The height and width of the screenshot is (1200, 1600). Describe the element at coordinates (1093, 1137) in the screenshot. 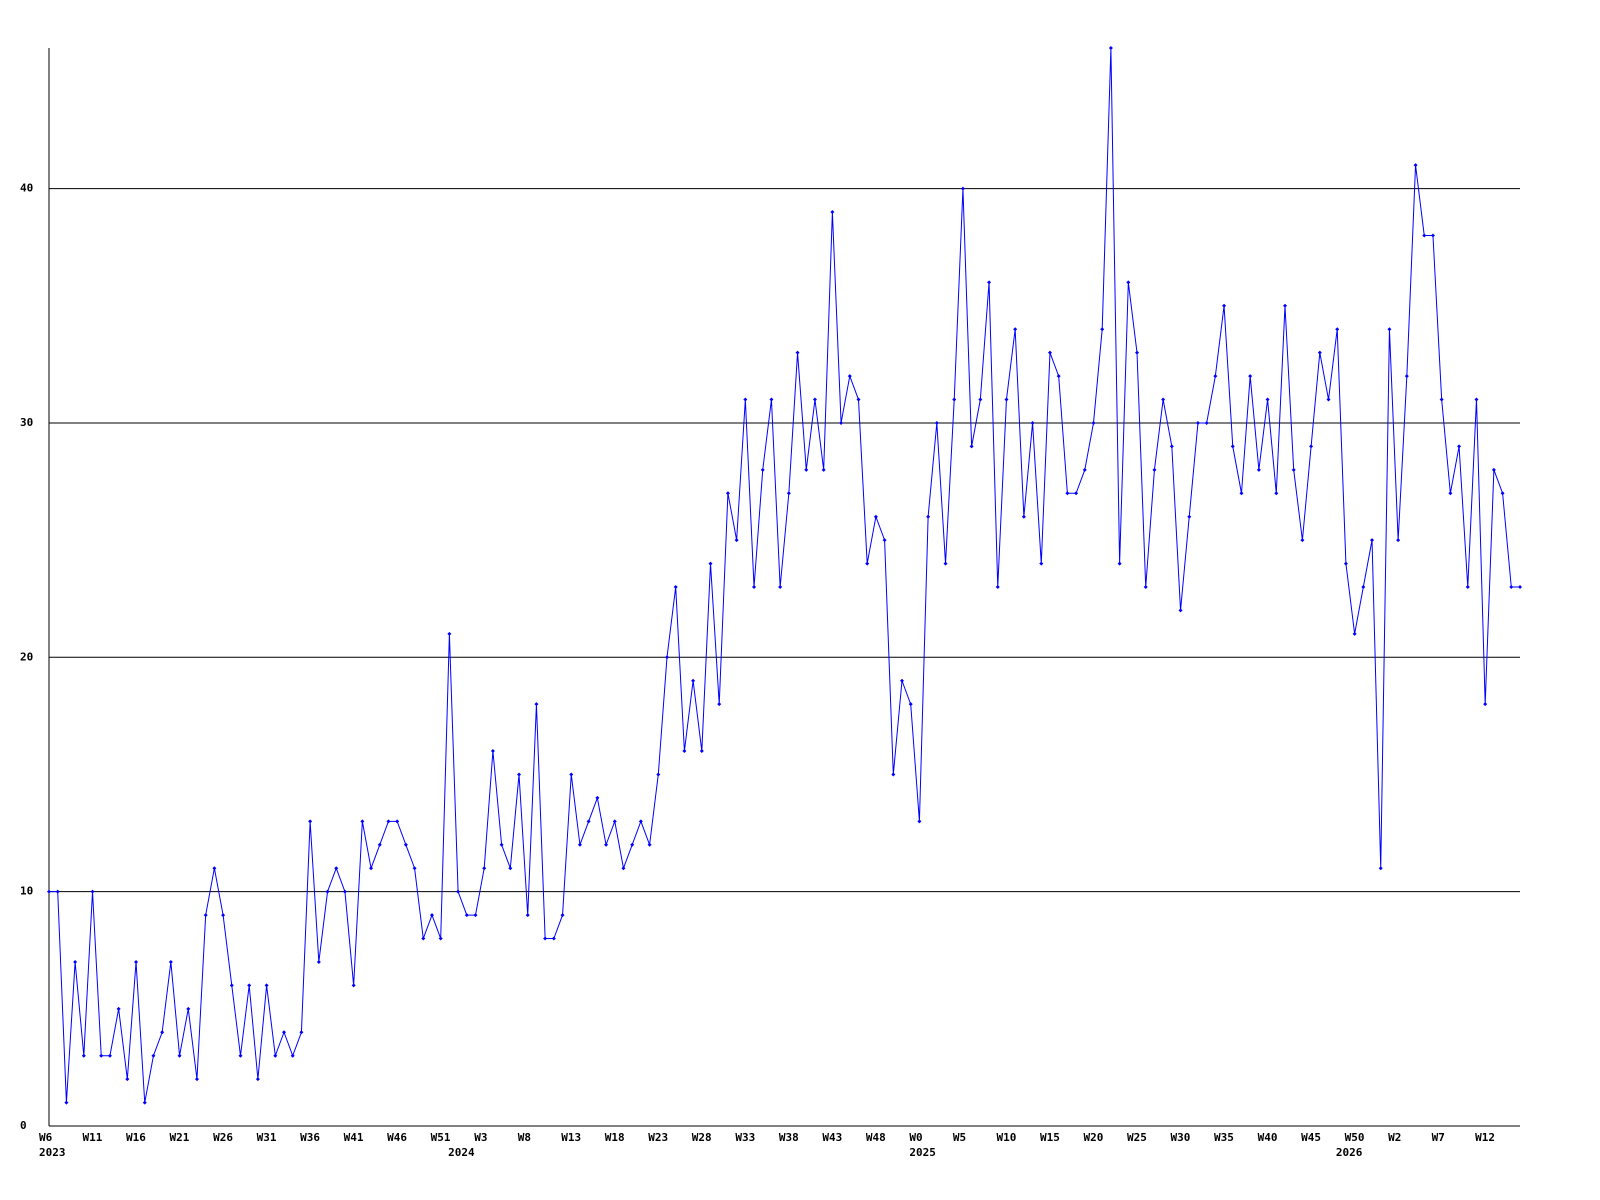

I see `x-tick-label: W20` at that location.